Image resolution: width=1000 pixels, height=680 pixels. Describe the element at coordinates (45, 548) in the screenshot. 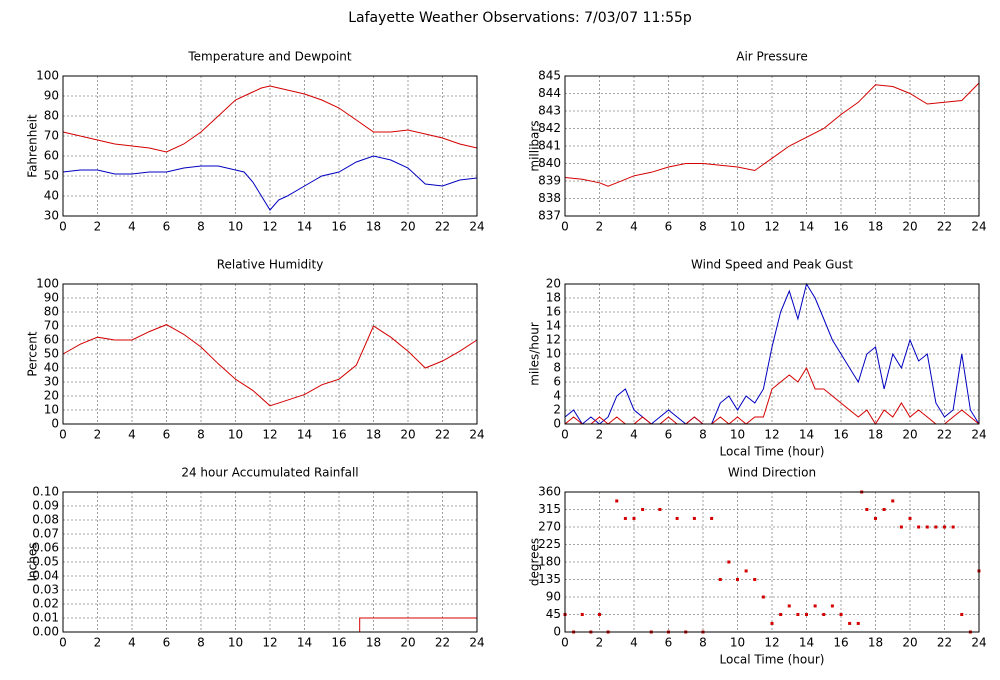

I see `y-tick-label: 0.06` at that location.